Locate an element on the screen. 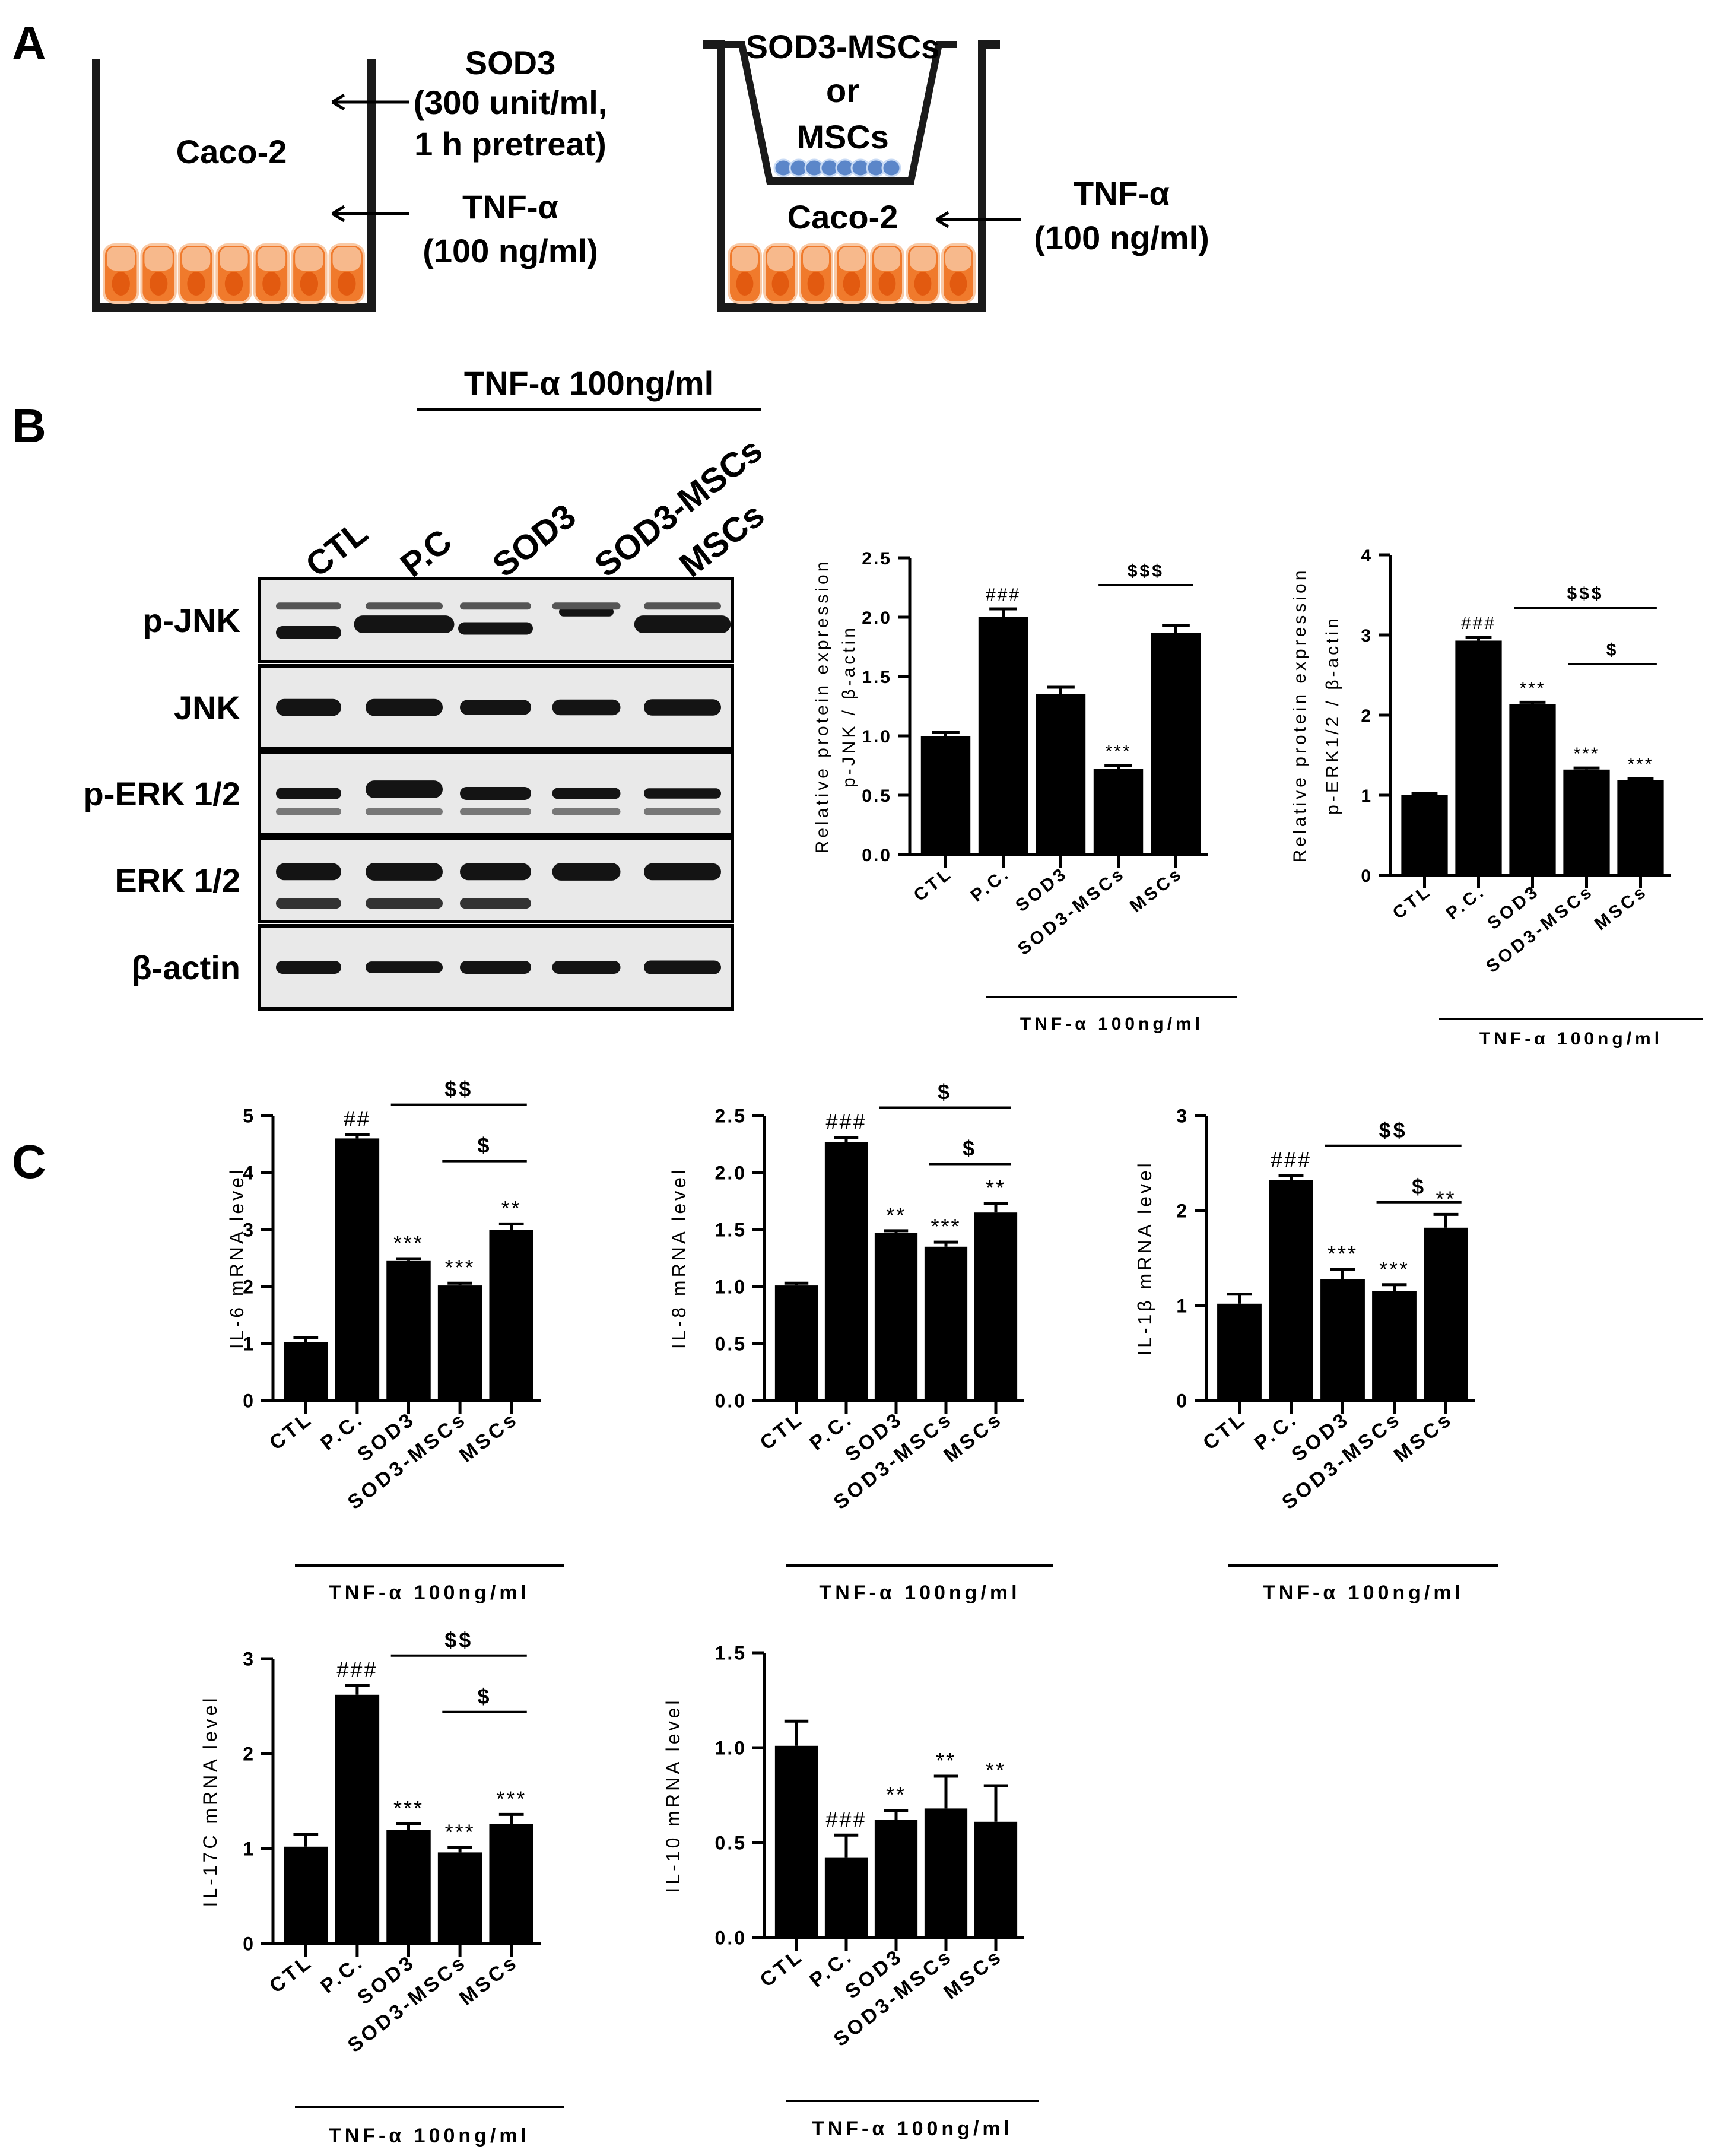  tnf-arrow-right-head is located at coordinates (942, 219).